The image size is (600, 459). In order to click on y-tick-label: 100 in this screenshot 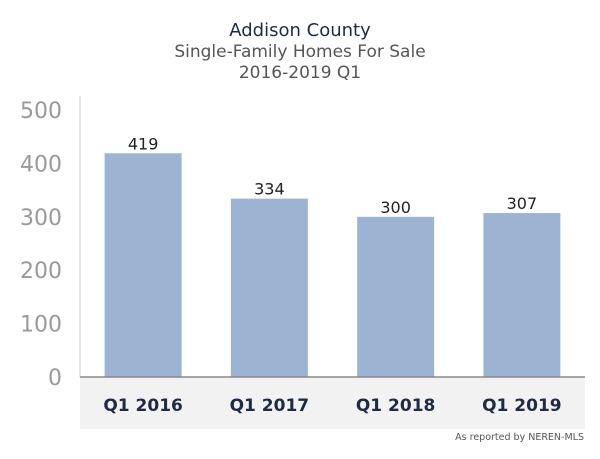, I will do `click(41, 325)`.